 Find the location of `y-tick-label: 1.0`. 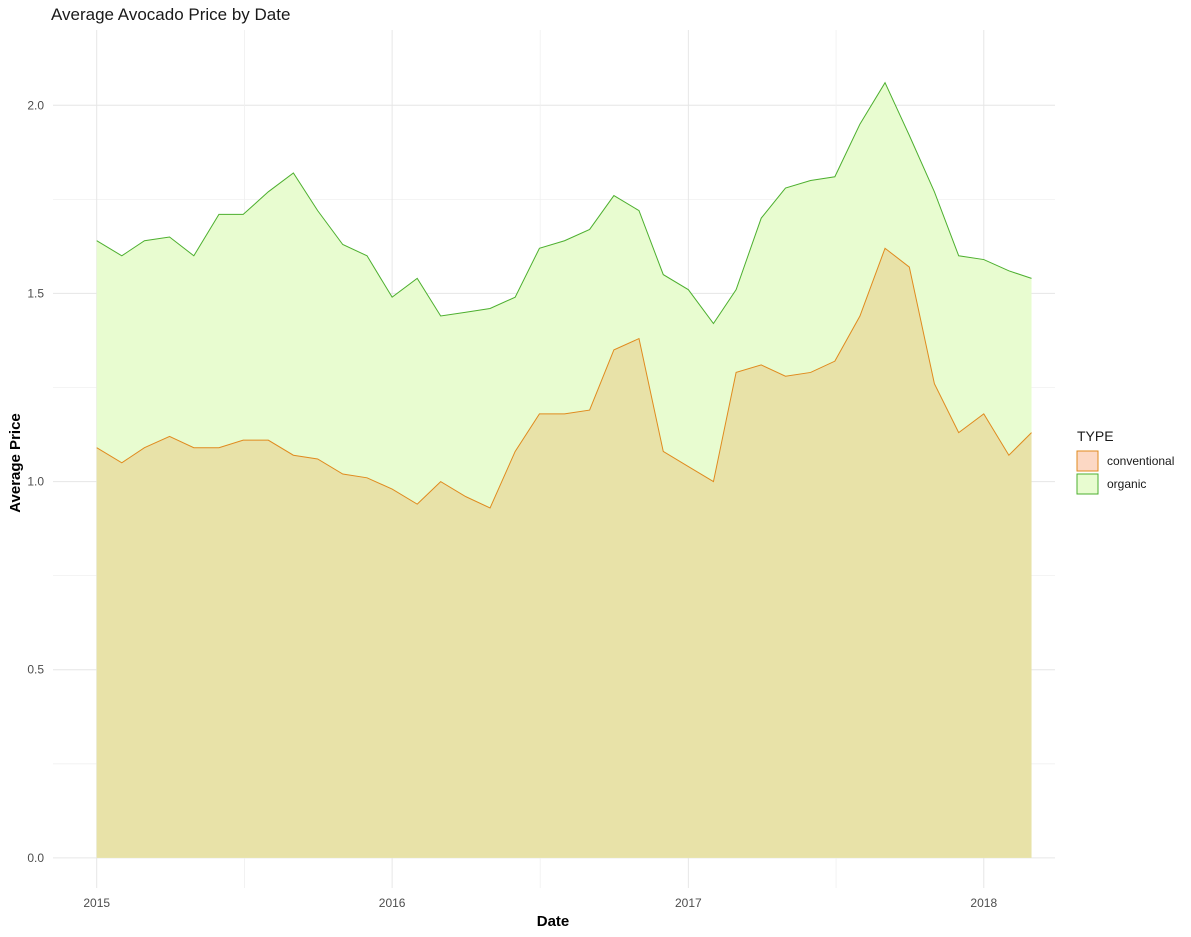

y-tick-label: 1.0 is located at coordinates (35, 482).